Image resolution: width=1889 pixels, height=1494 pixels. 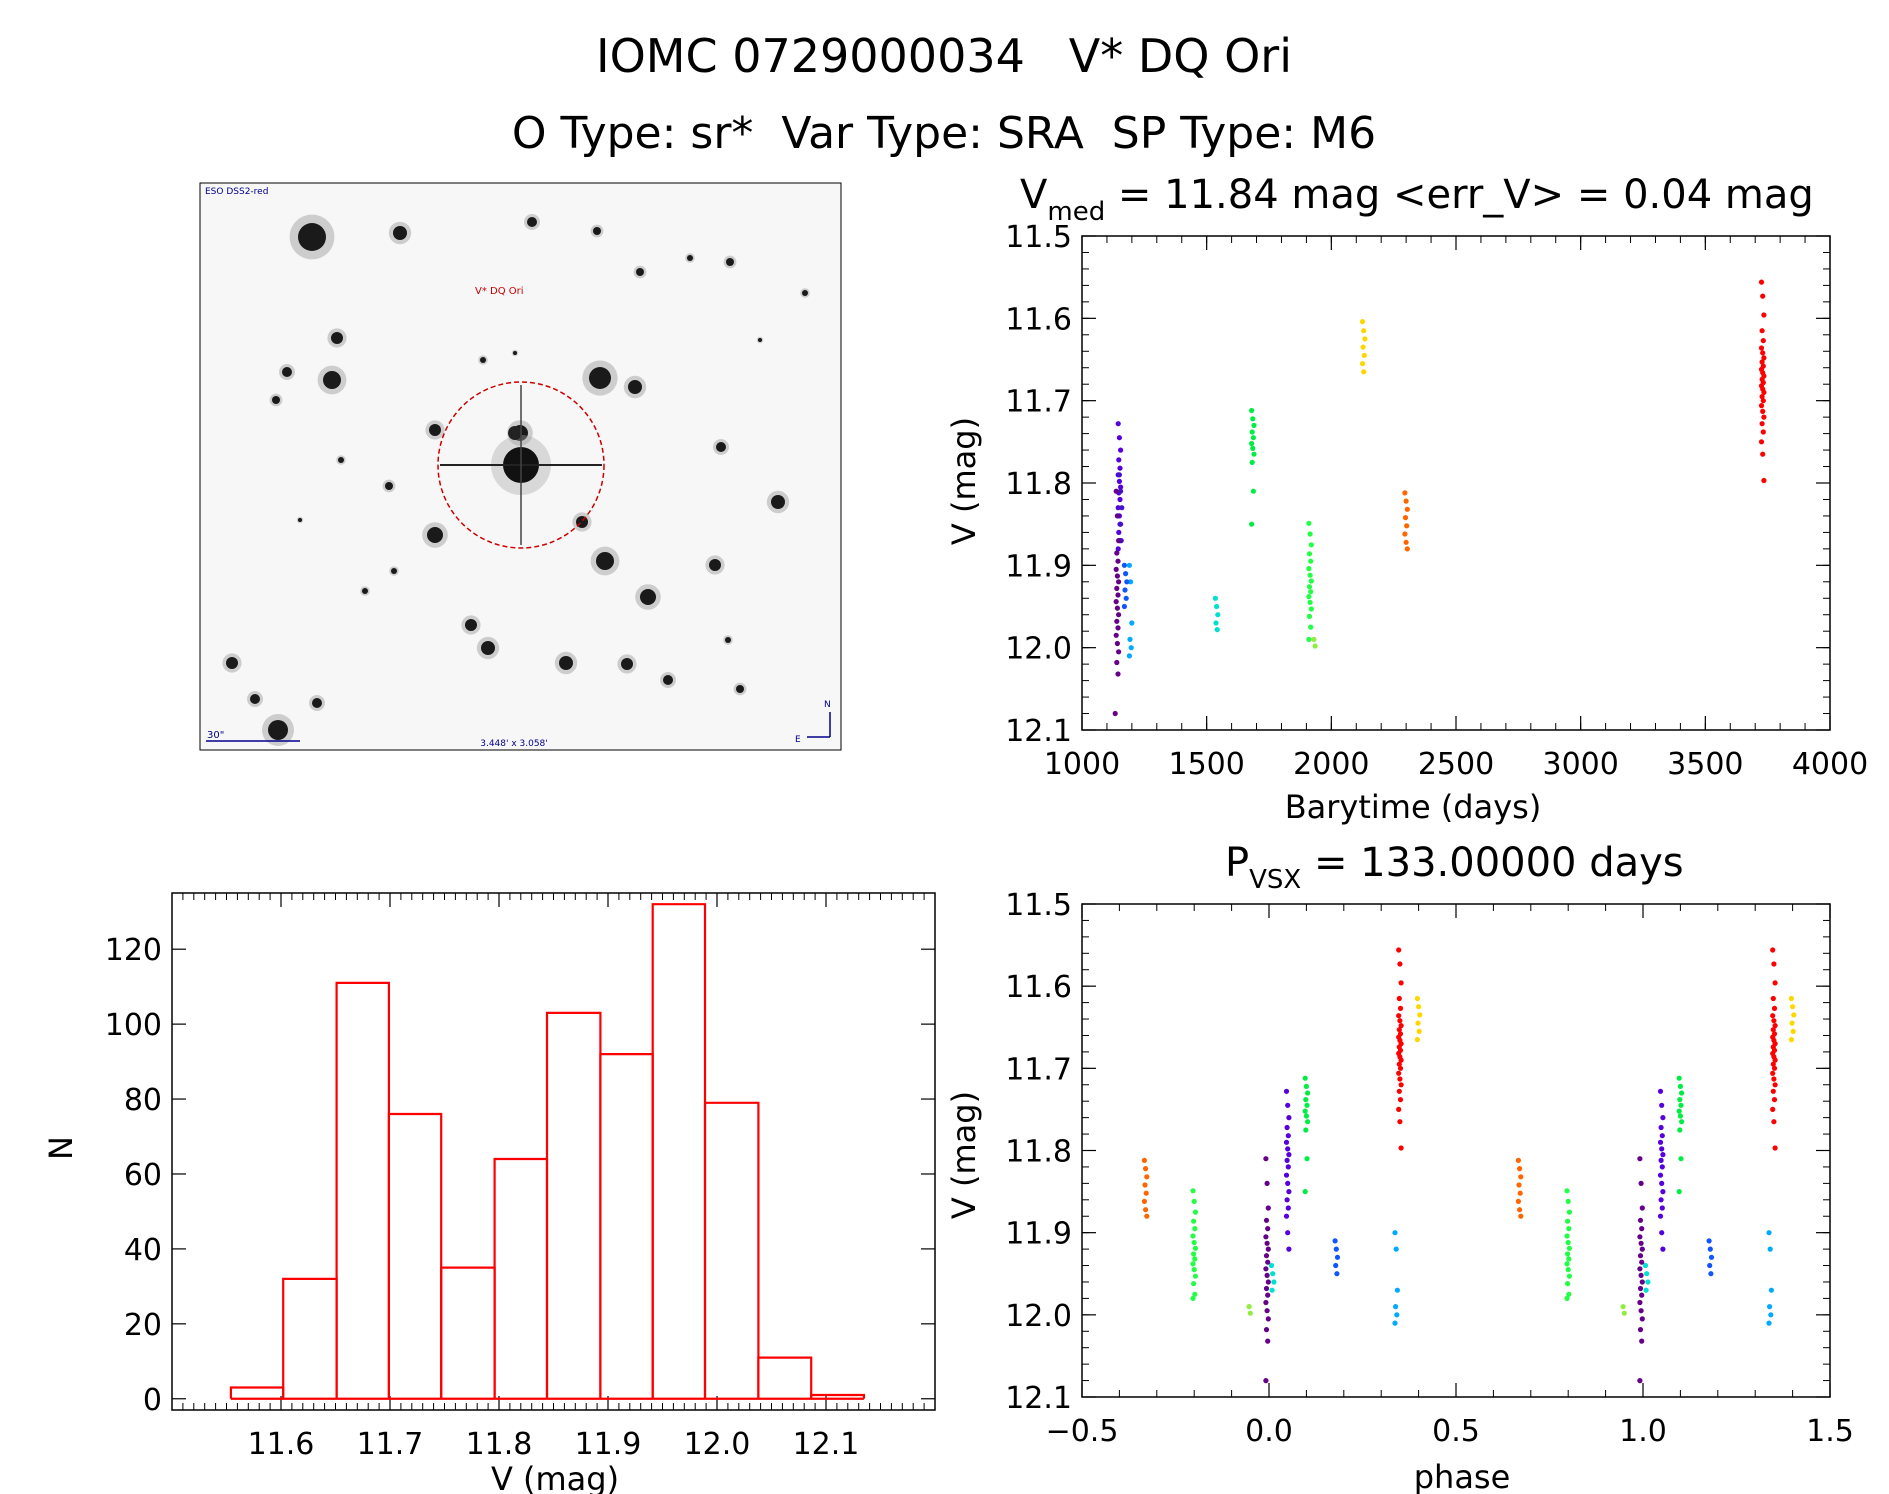 What do you see at coordinates (236, 192) in the screenshot?
I see `survey-label: ESO DSS2-red` at bounding box center [236, 192].